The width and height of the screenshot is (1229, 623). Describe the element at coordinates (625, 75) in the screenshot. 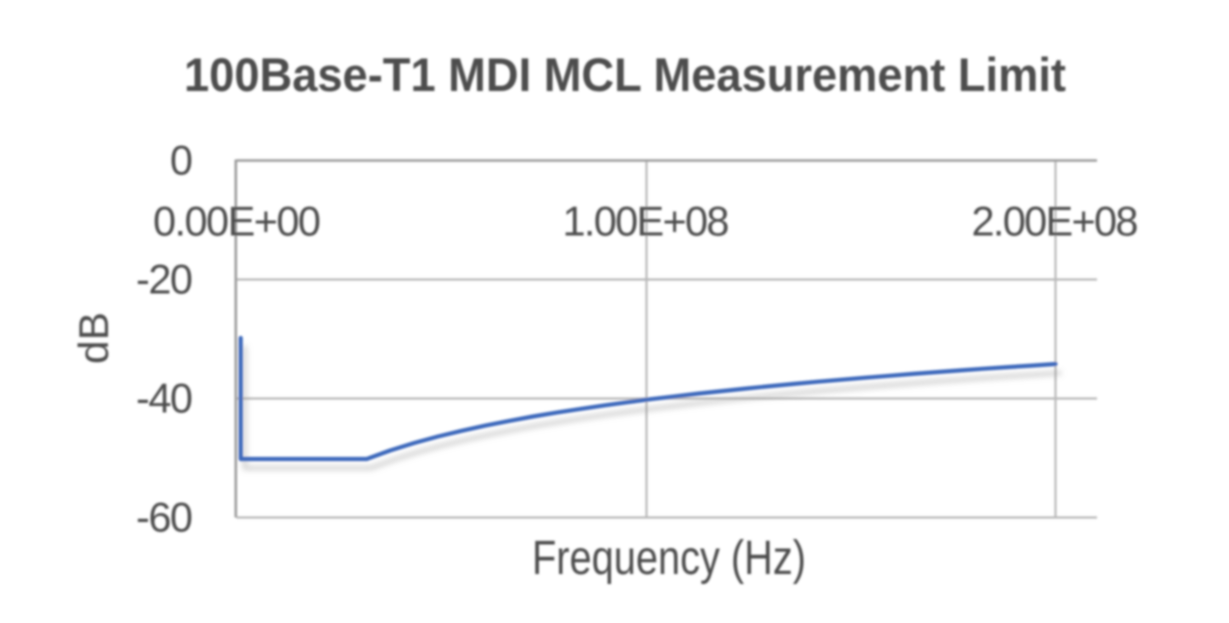

I see `svg-text:100Base-T1 MDI MCL Measurement: 100Base-T1 MDI MCL Measurement Limit` at that location.